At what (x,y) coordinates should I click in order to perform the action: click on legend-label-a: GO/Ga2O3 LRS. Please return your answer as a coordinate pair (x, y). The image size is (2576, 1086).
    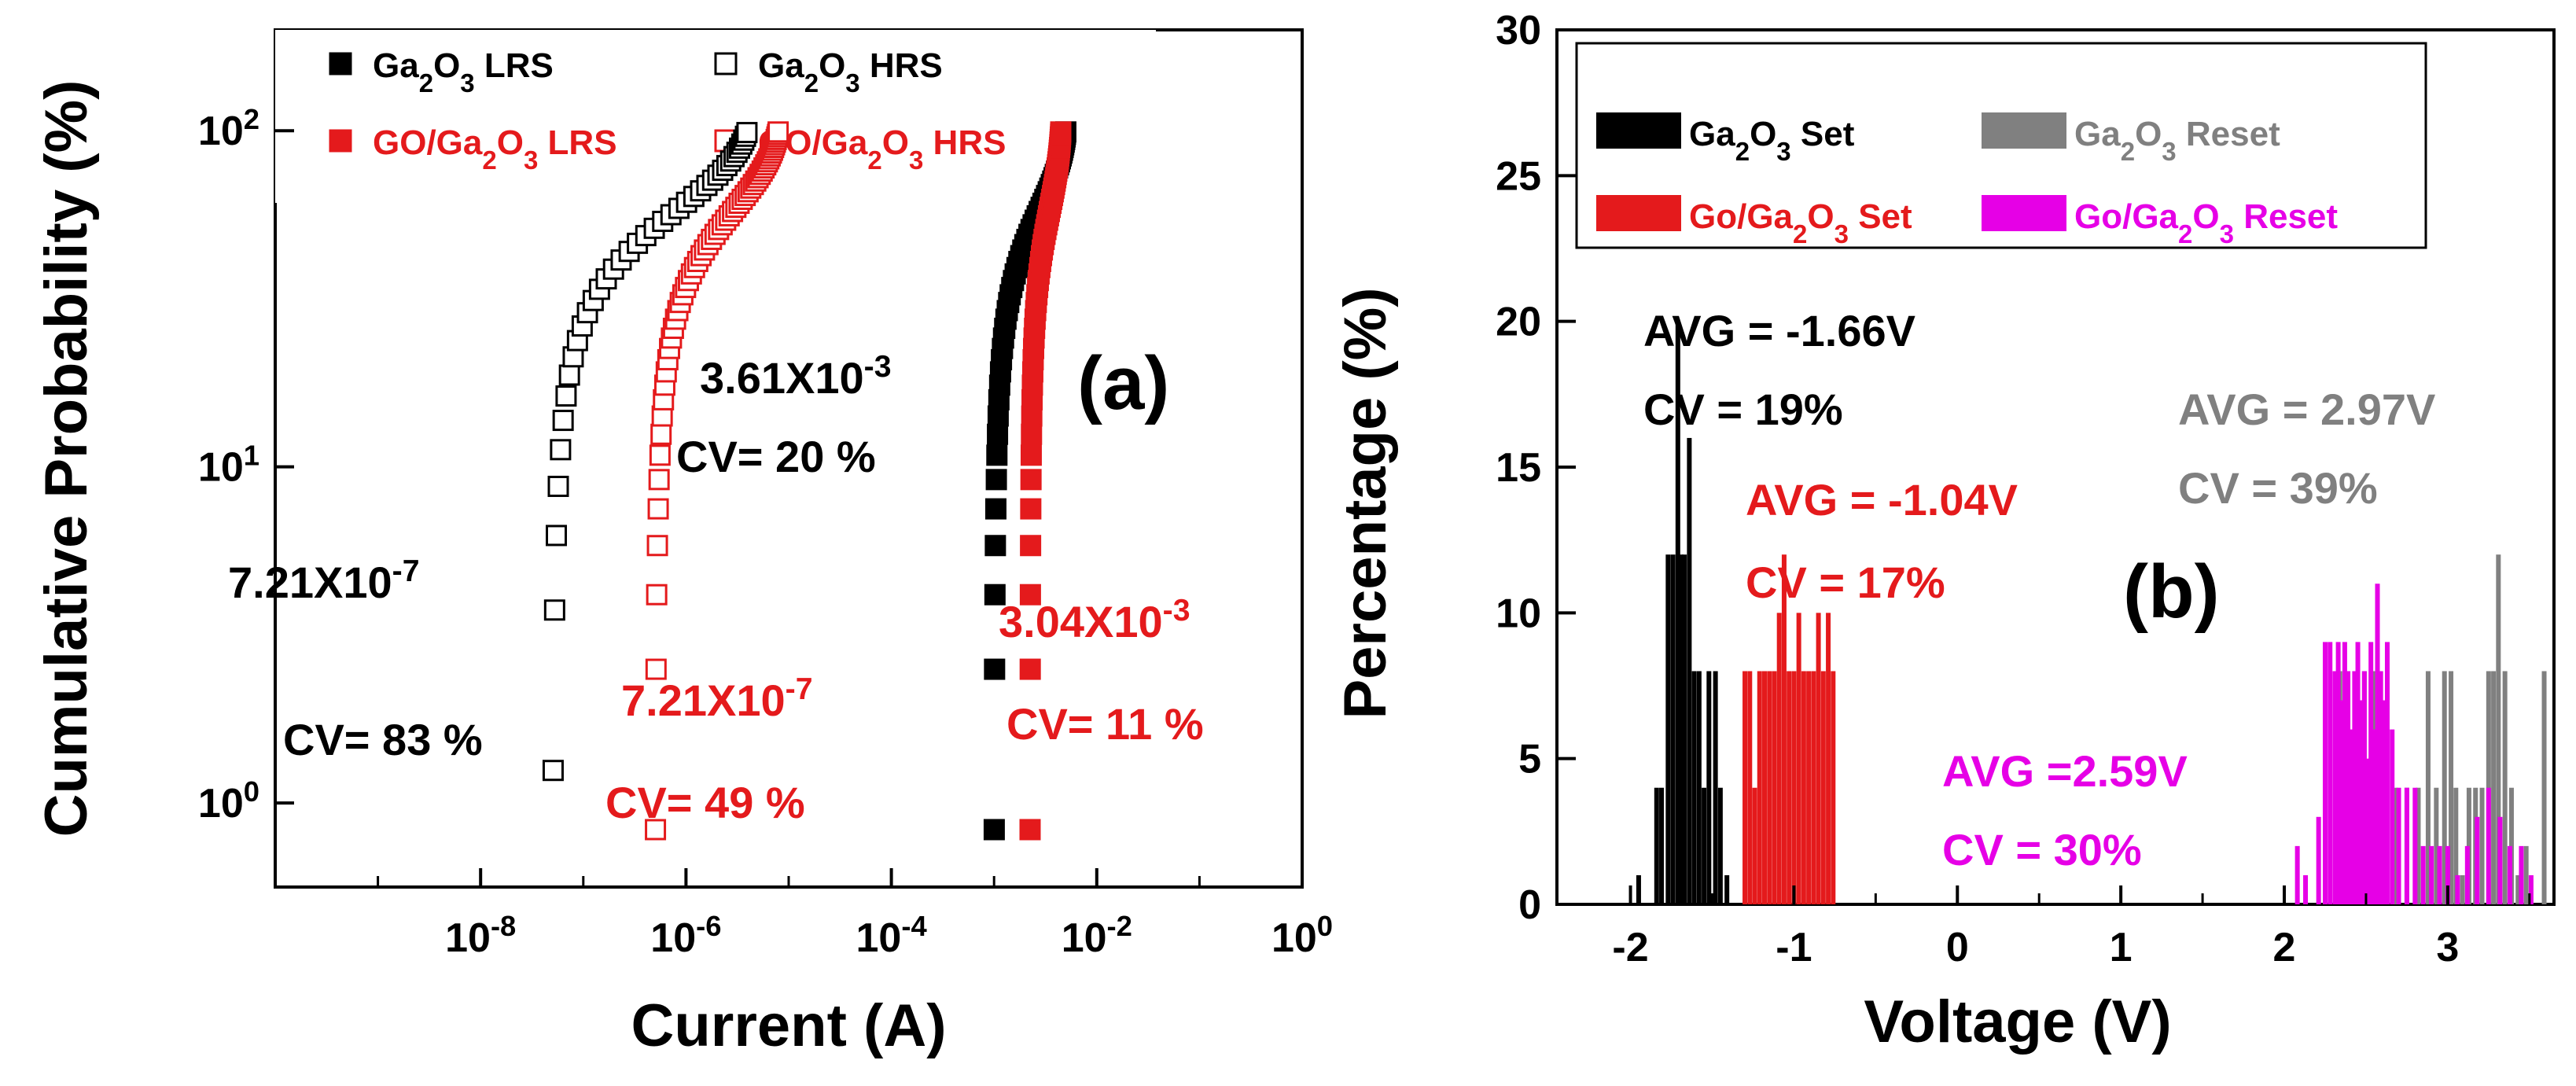
    Looking at the image, I should click on (495, 149).